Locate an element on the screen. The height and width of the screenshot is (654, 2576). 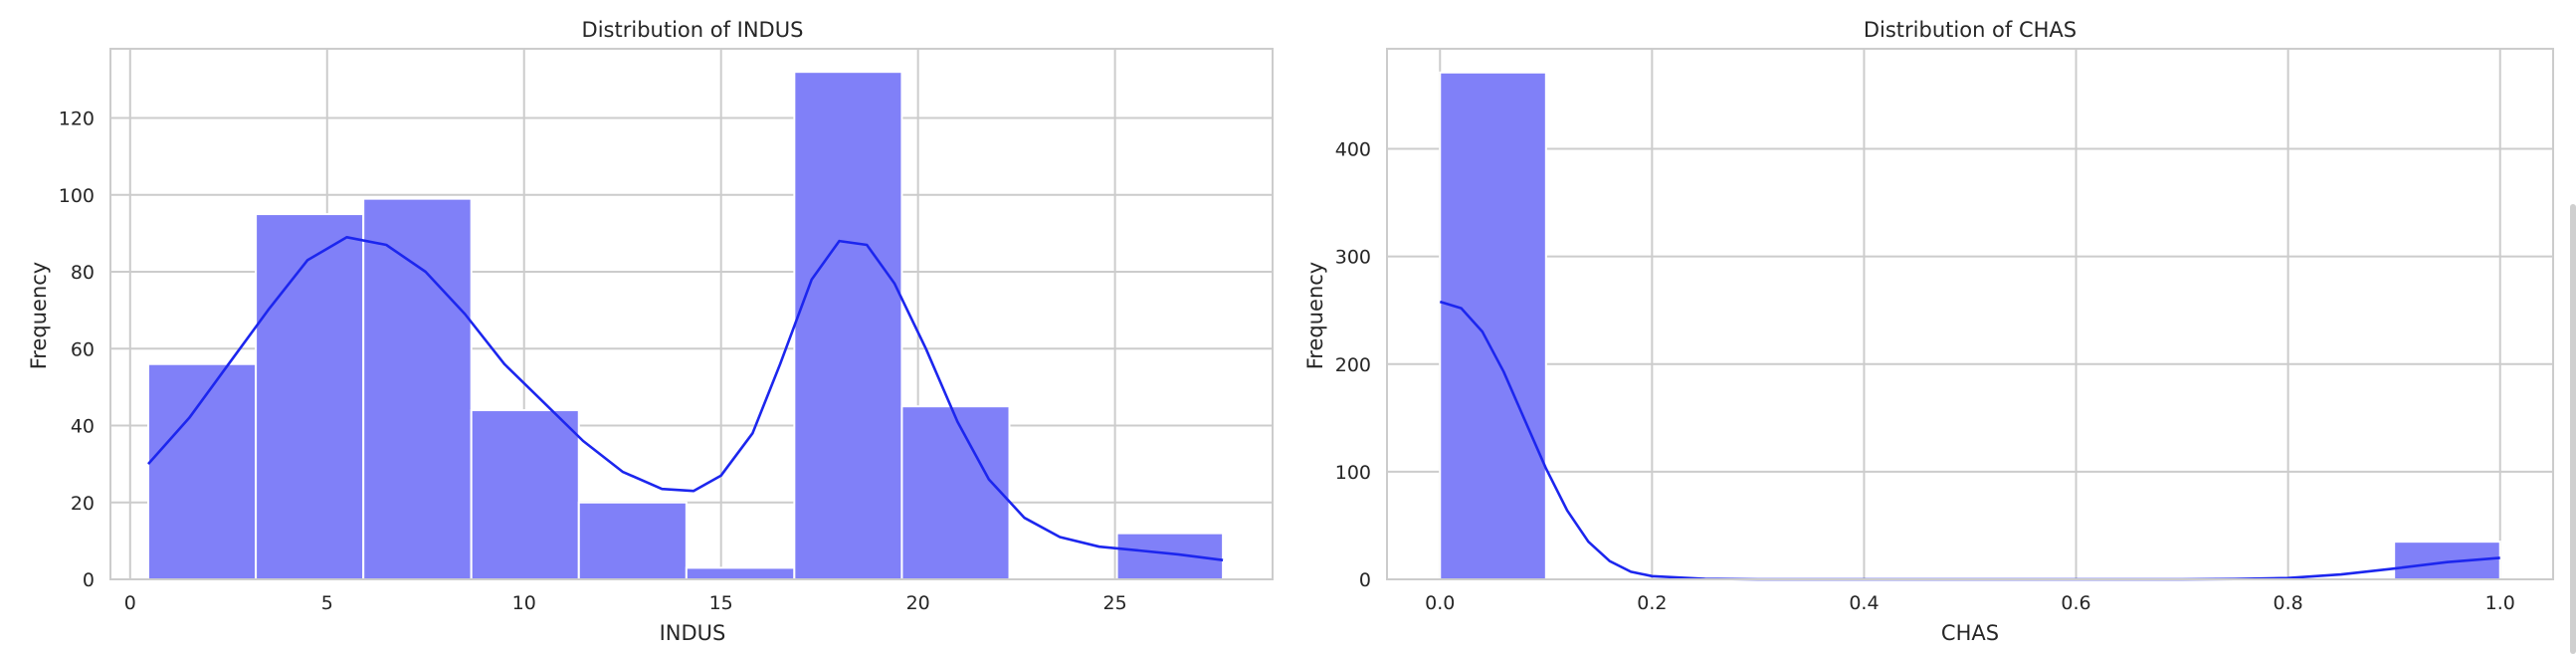
chas-x-tick-label: 0.8 is located at coordinates (2288, 603).